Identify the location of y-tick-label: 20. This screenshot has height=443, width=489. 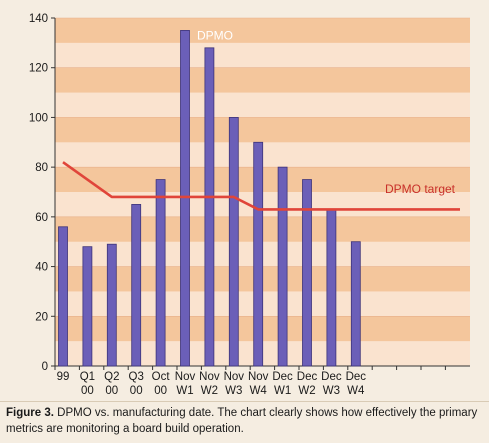
(41, 317).